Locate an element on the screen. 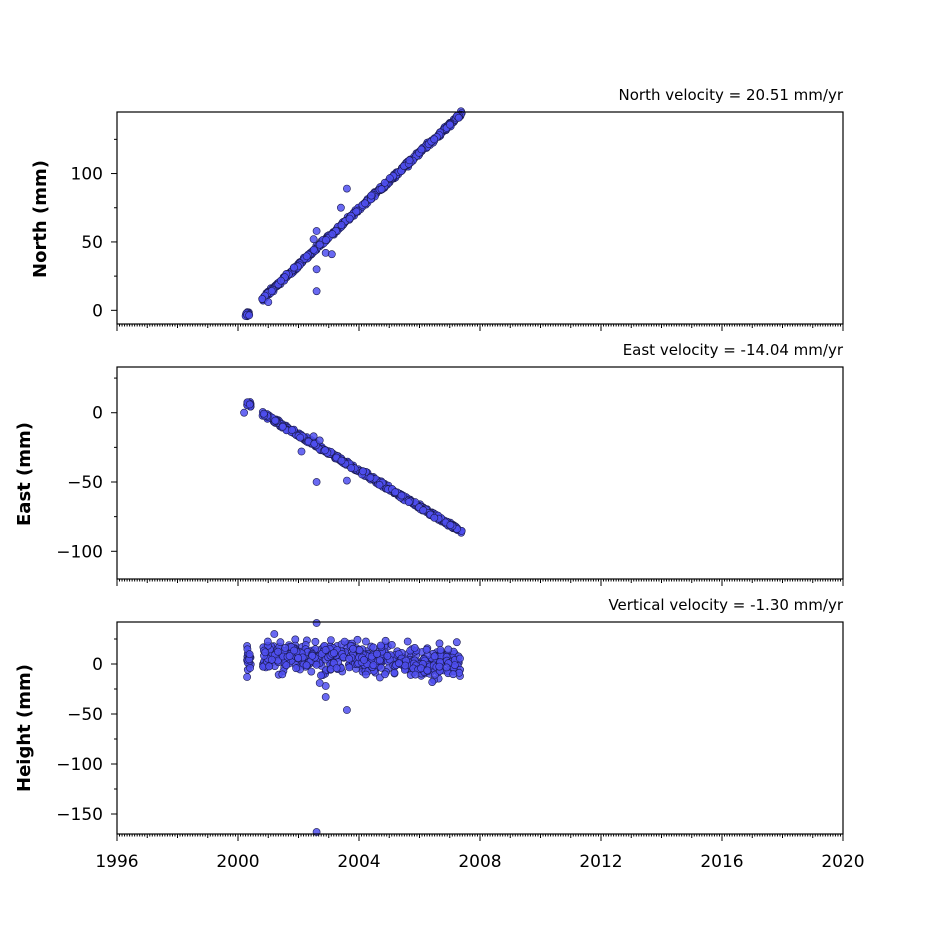  x-tick-label: 2016 is located at coordinates (721, 862).